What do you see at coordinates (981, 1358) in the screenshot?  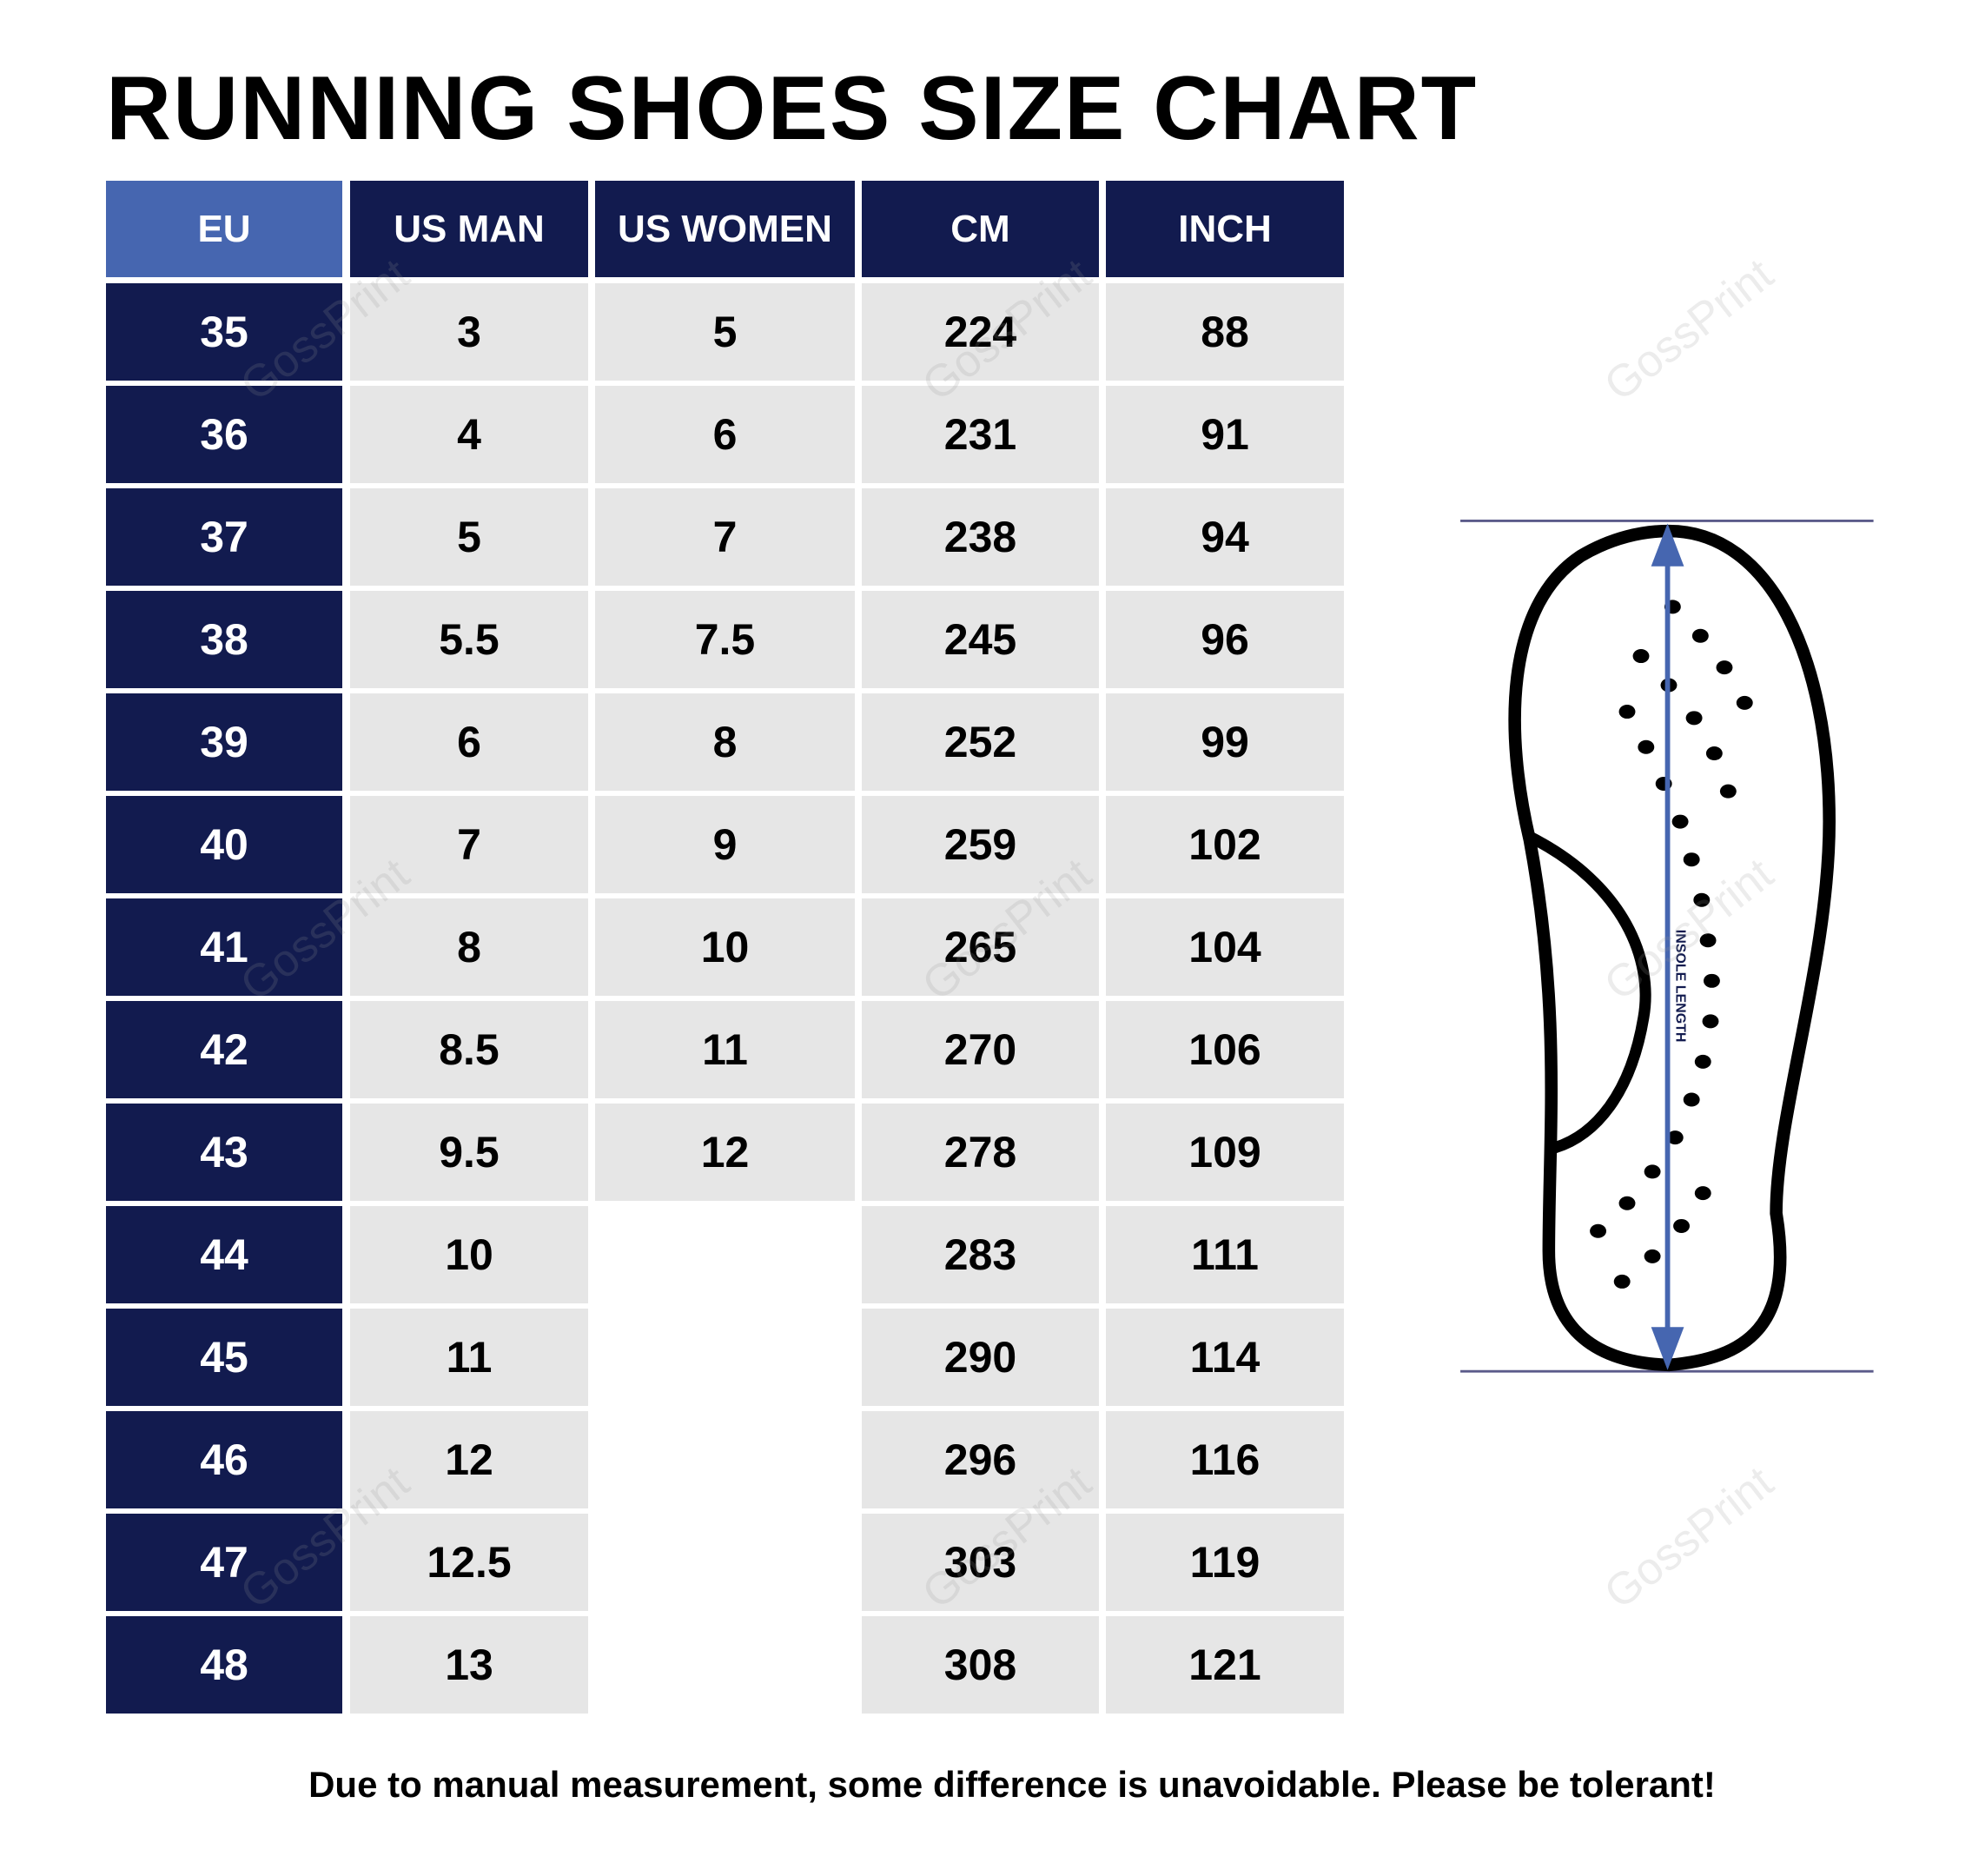 I see `cell-cm: 290` at bounding box center [981, 1358].